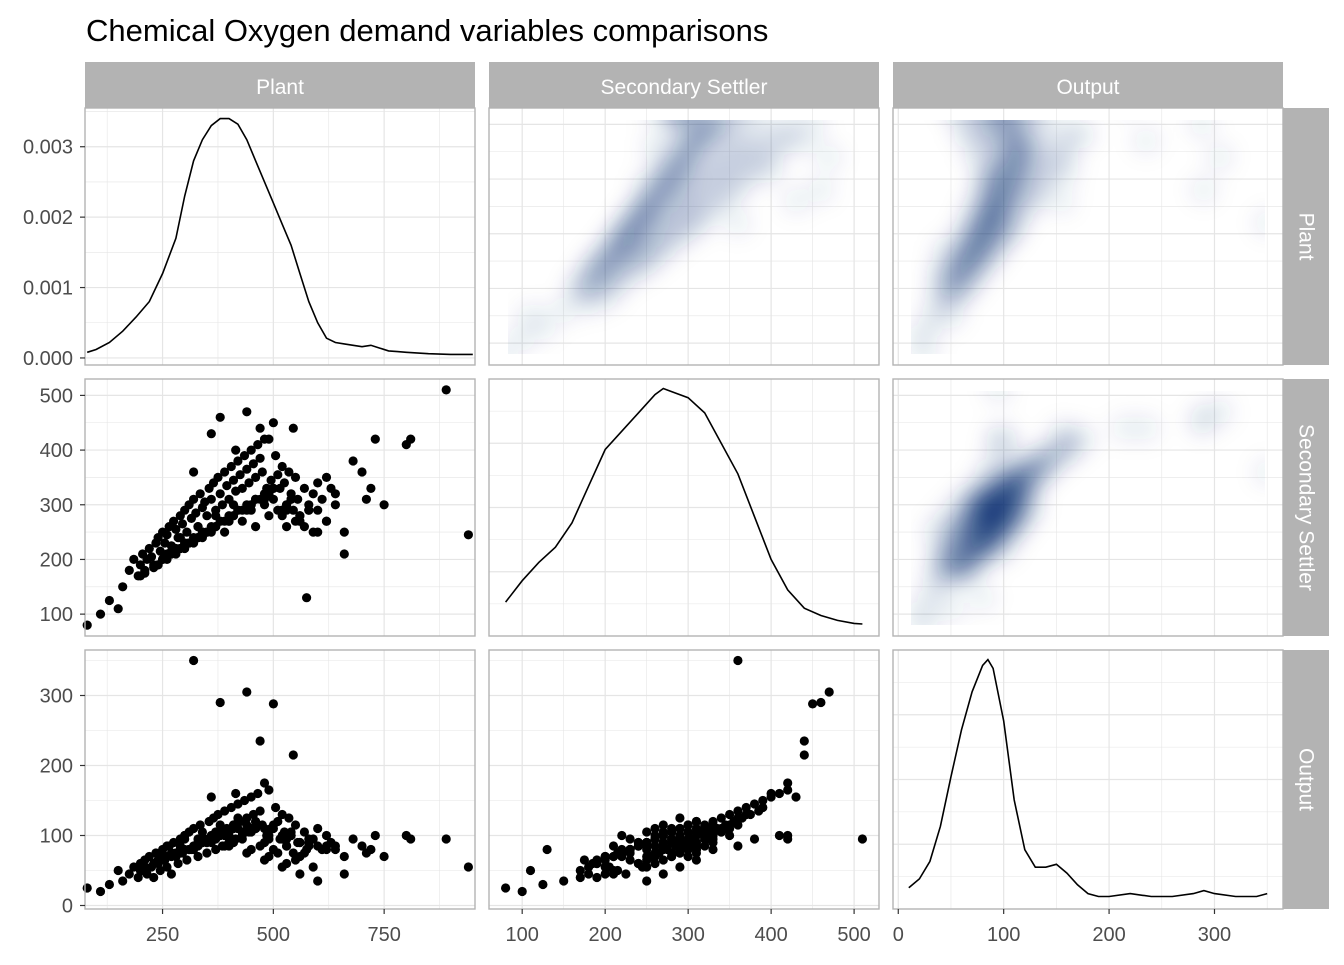 This screenshot has width=1344, height=965. What do you see at coordinates (522, 935) in the screenshot?
I see `x-tick-label-secondary-settler: 100` at bounding box center [522, 935].